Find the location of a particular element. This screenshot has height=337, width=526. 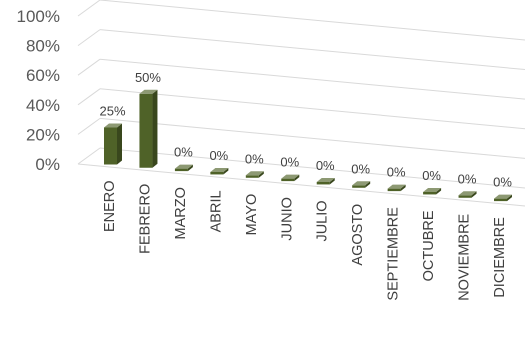

x-tick-label: ENERO is located at coordinates (110, 206).